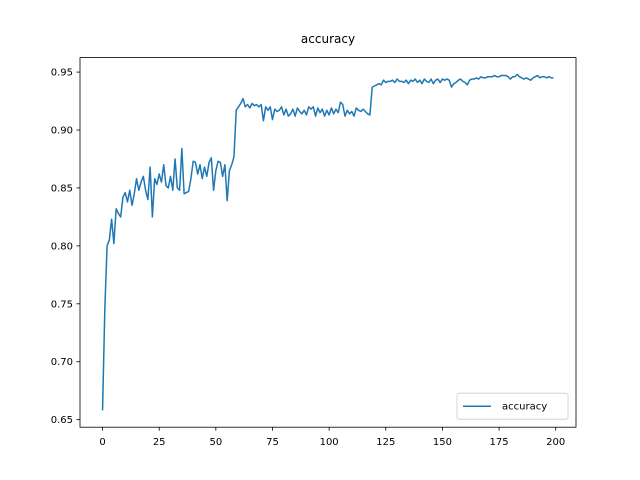 The width and height of the screenshot is (640, 480). What do you see at coordinates (62, 131) in the screenshot?
I see `y-tick-label: 0.90` at bounding box center [62, 131].